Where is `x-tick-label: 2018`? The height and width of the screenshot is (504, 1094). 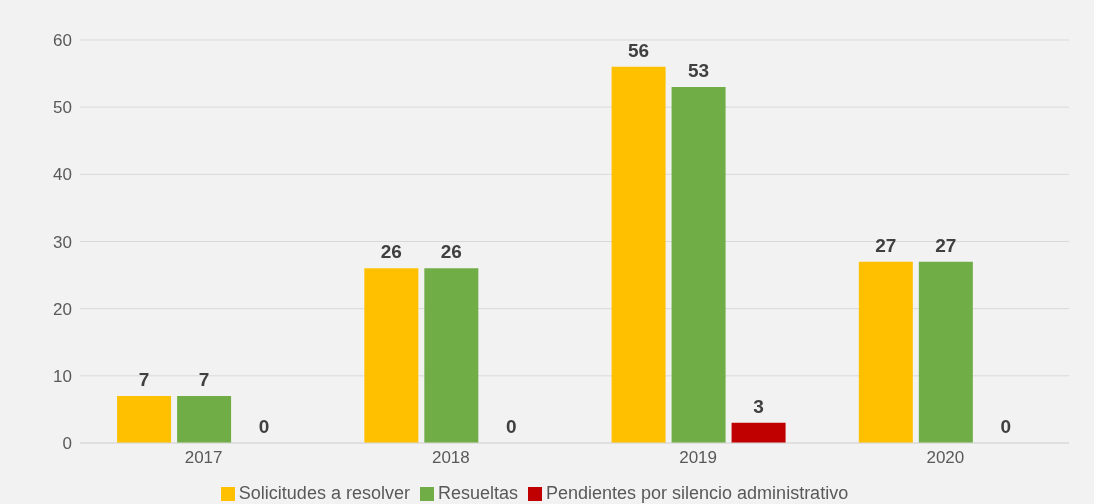 x-tick-label: 2018 is located at coordinates (450, 458).